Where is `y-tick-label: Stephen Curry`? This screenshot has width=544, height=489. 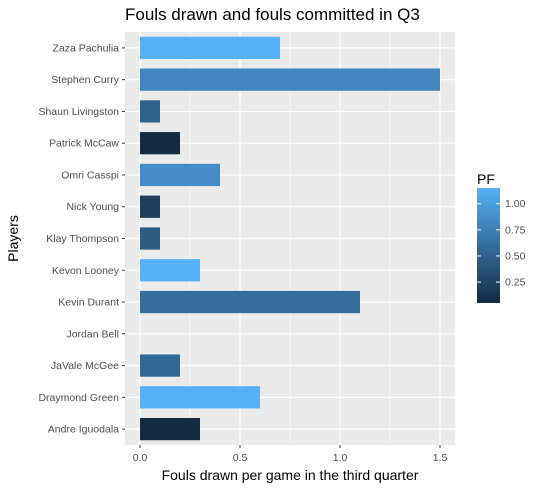
y-tick-label: Stephen Curry is located at coordinates (85, 80).